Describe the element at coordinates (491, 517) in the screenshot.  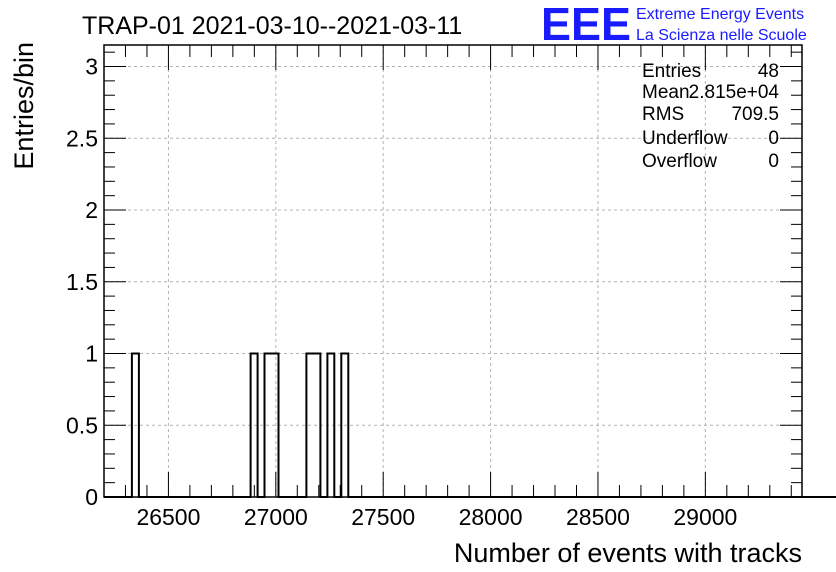
I see `x-tick-label: 28000` at that location.